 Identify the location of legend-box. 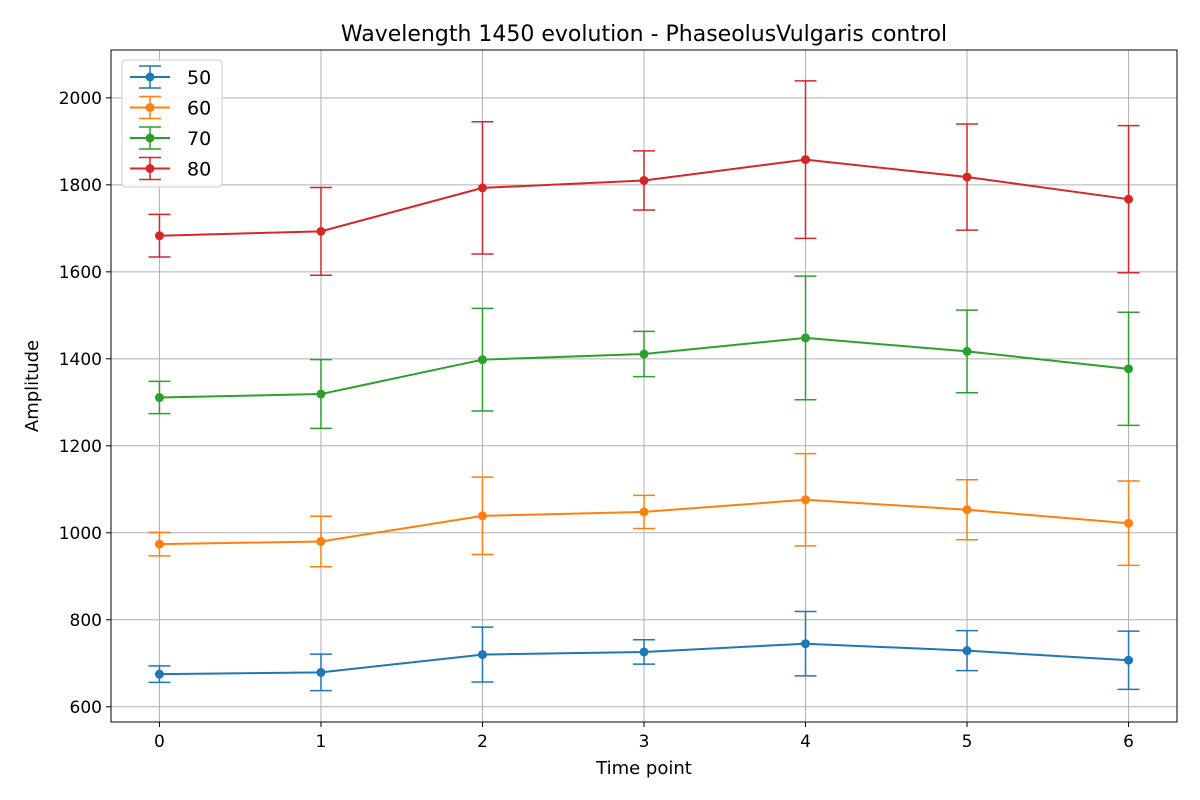
(172, 123).